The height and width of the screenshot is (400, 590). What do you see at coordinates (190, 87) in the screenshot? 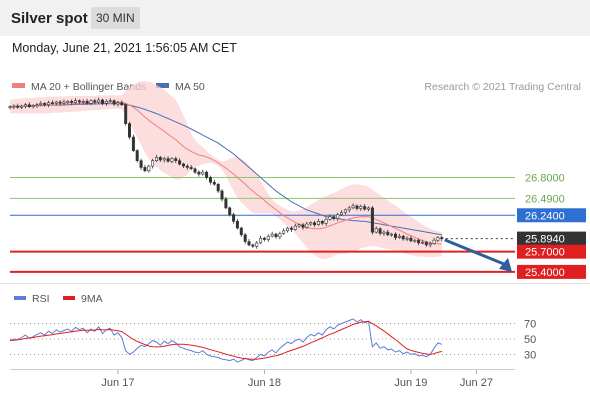
I see `legend-label: MA 50` at bounding box center [190, 87].